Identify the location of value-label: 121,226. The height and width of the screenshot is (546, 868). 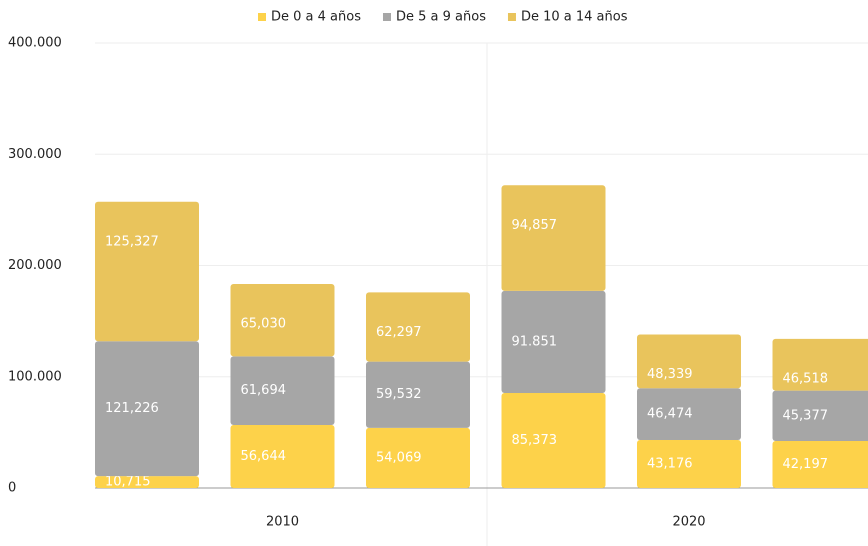
(132, 408).